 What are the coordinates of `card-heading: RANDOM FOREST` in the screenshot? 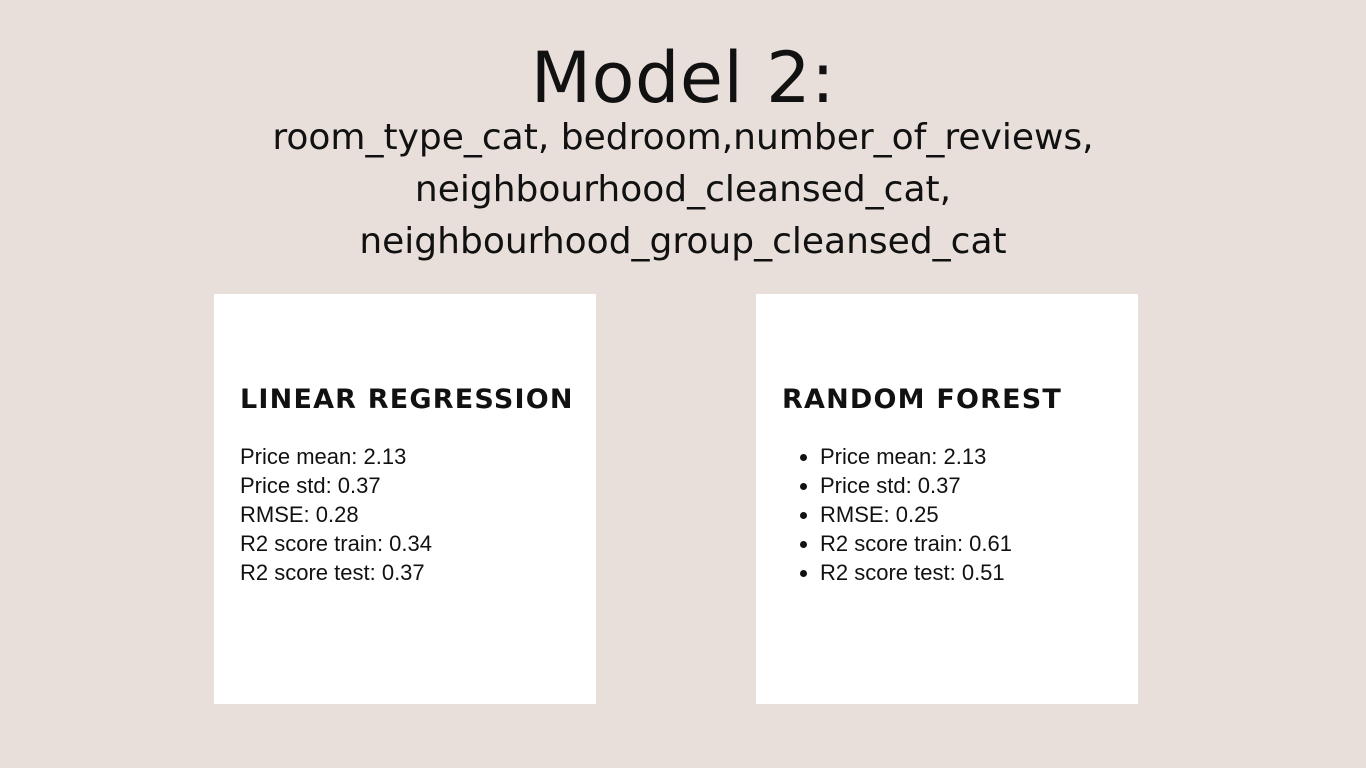 It's located at (922, 399).